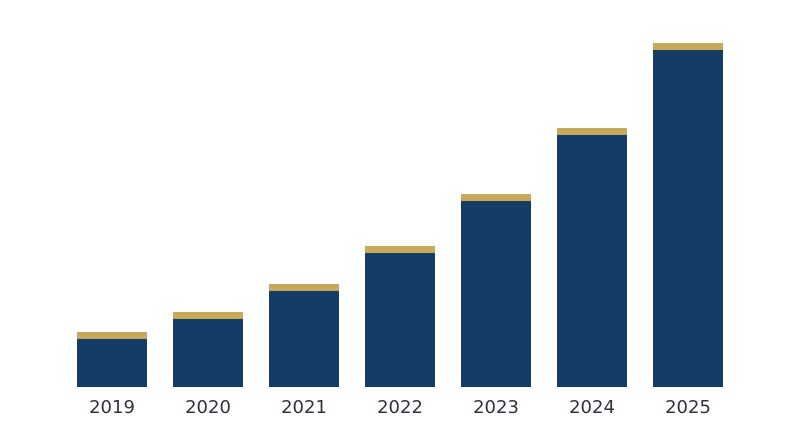  Describe the element at coordinates (496, 407) in the screenshot. I see `x-tick-label: 2023` at that location.